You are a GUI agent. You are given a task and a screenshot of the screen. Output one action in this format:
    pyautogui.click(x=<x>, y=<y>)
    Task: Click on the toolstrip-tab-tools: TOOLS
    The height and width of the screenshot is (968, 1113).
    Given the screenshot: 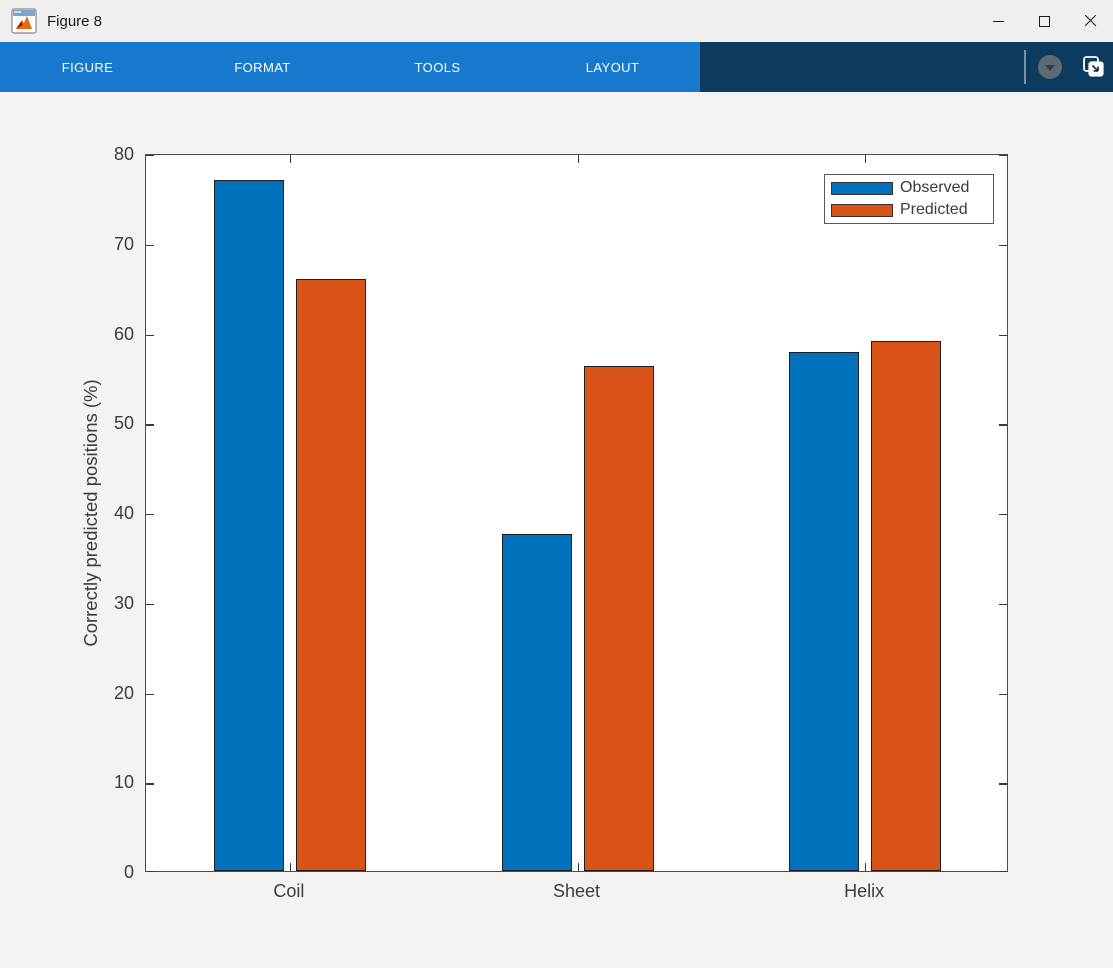 What is the action you would take?
    pyautogui.click(x=437, y=67)
    